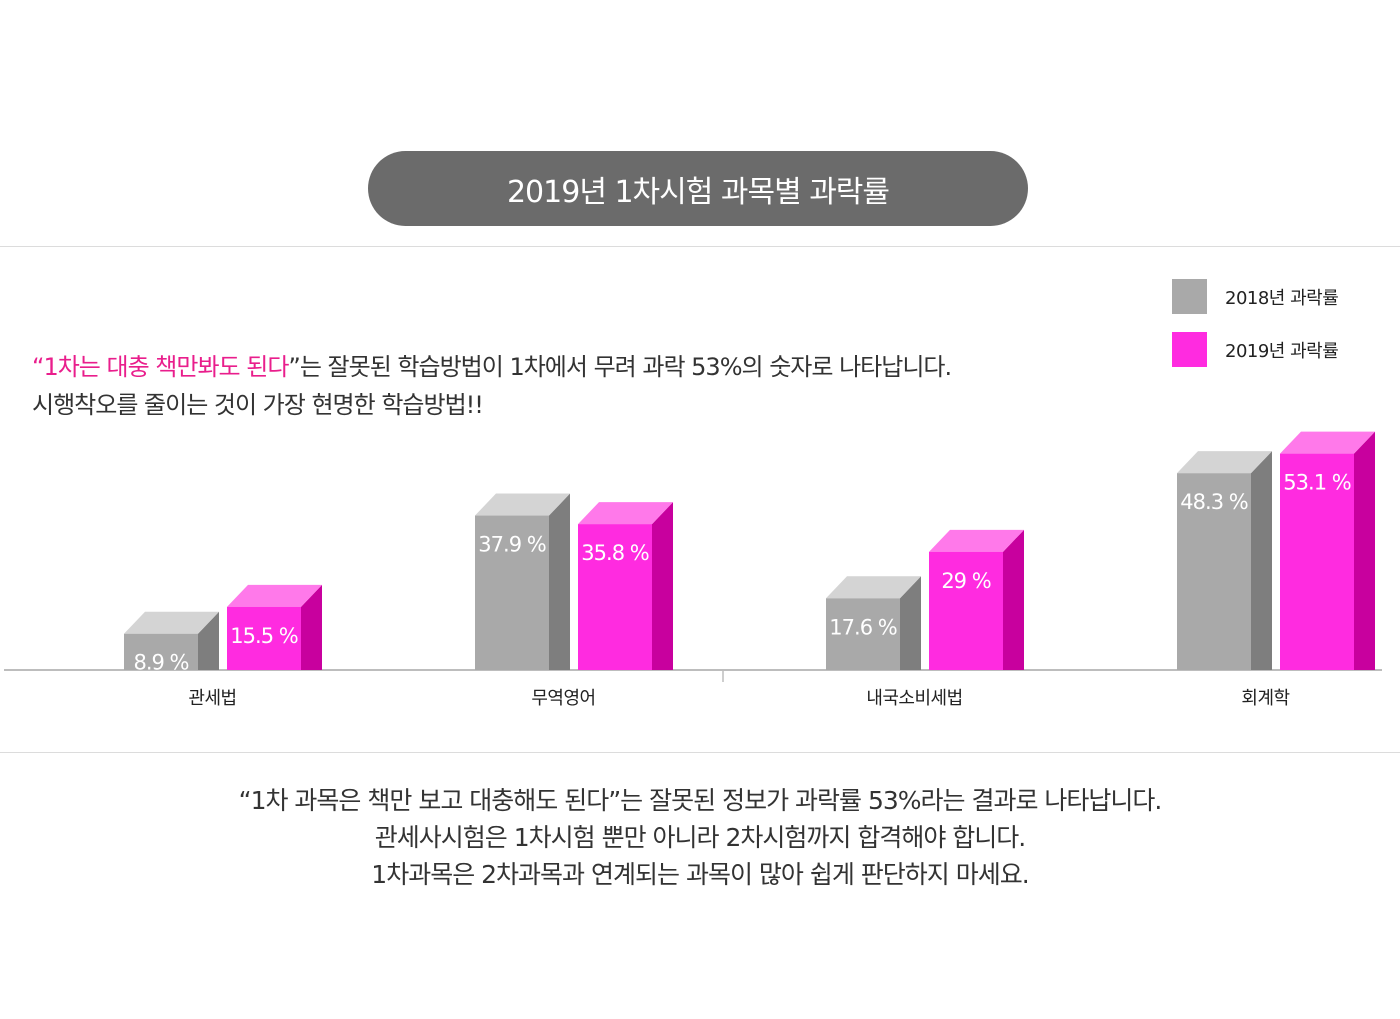 This screenshot has height=1019, width=1400. What do you see at coordinates (700, 246) in the screenshot?
I see `top-divider` at bounding box center [700, 246].